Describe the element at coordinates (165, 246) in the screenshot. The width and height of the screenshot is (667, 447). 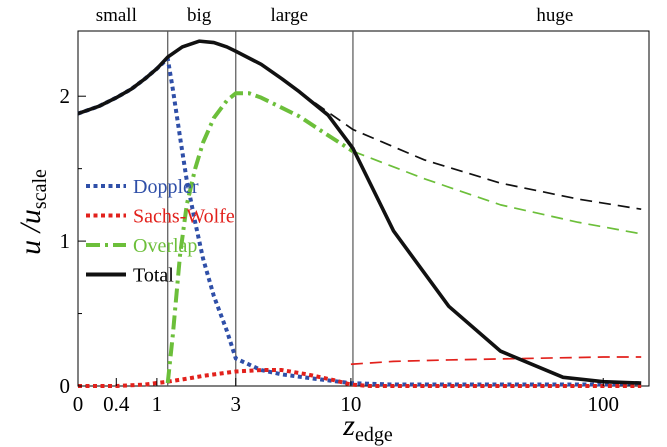
I see `legend-label-overlap: Overlap` at that location.